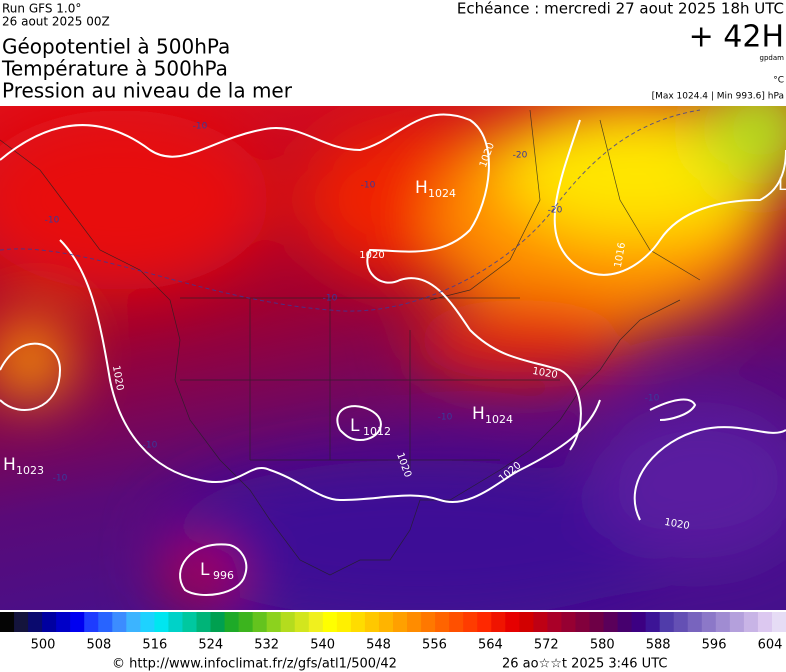 Image resolution: width=786 pixels, height=672 pixels. I want to click on colorbar-tick-label: 516, so click(154, 645).